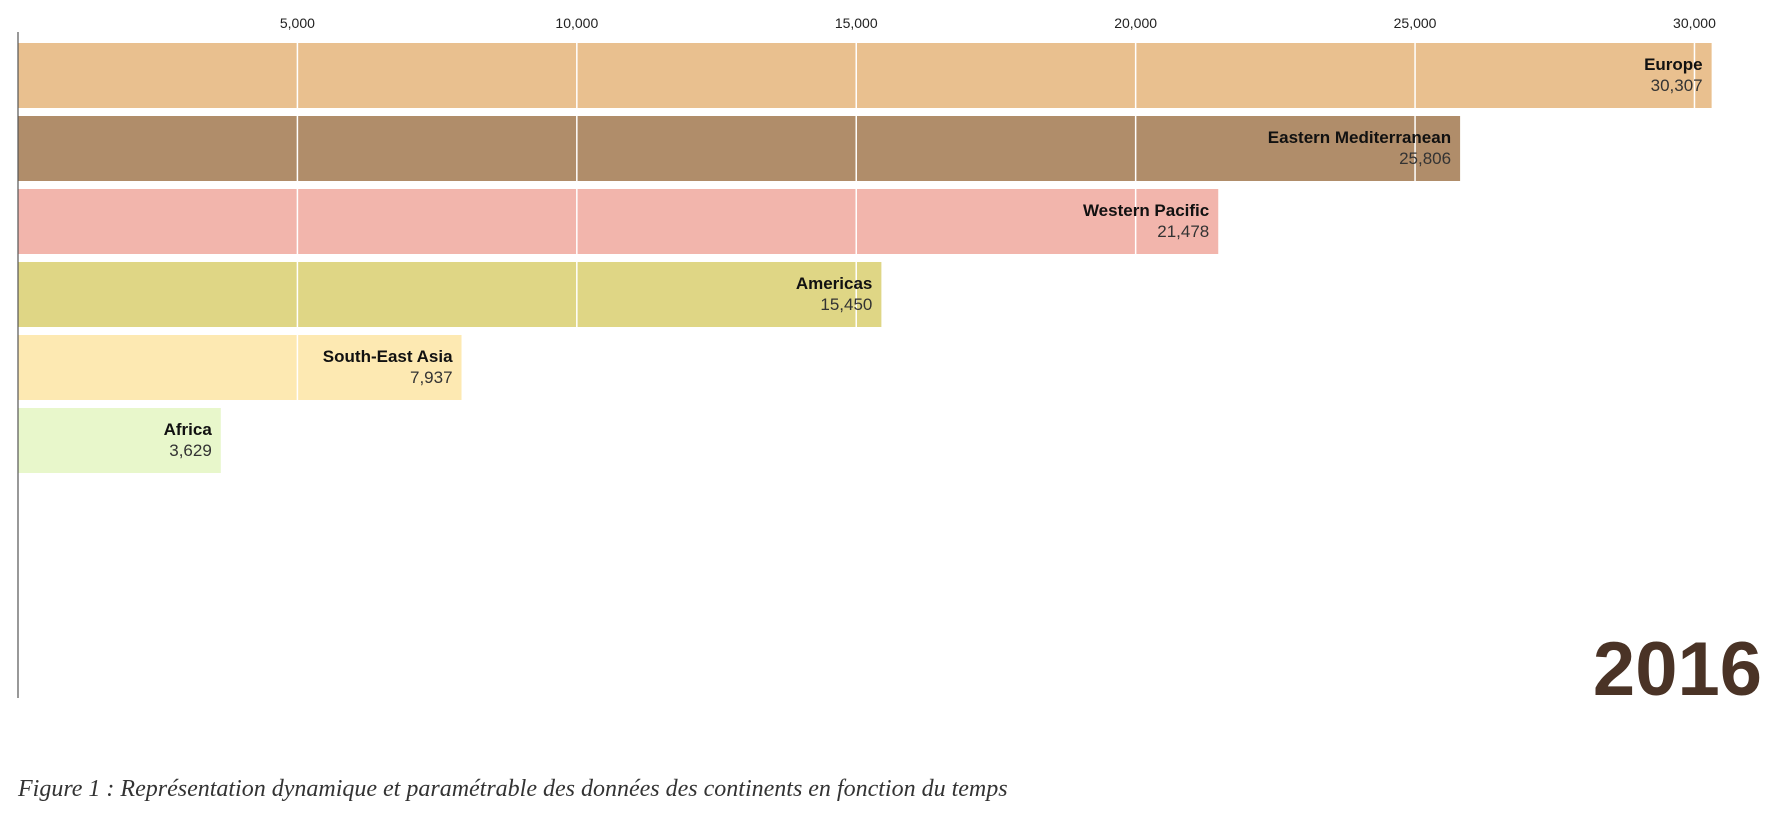 This screenshot has width=1782, height=816. I want to click on bar-americas, so click(450, 294).